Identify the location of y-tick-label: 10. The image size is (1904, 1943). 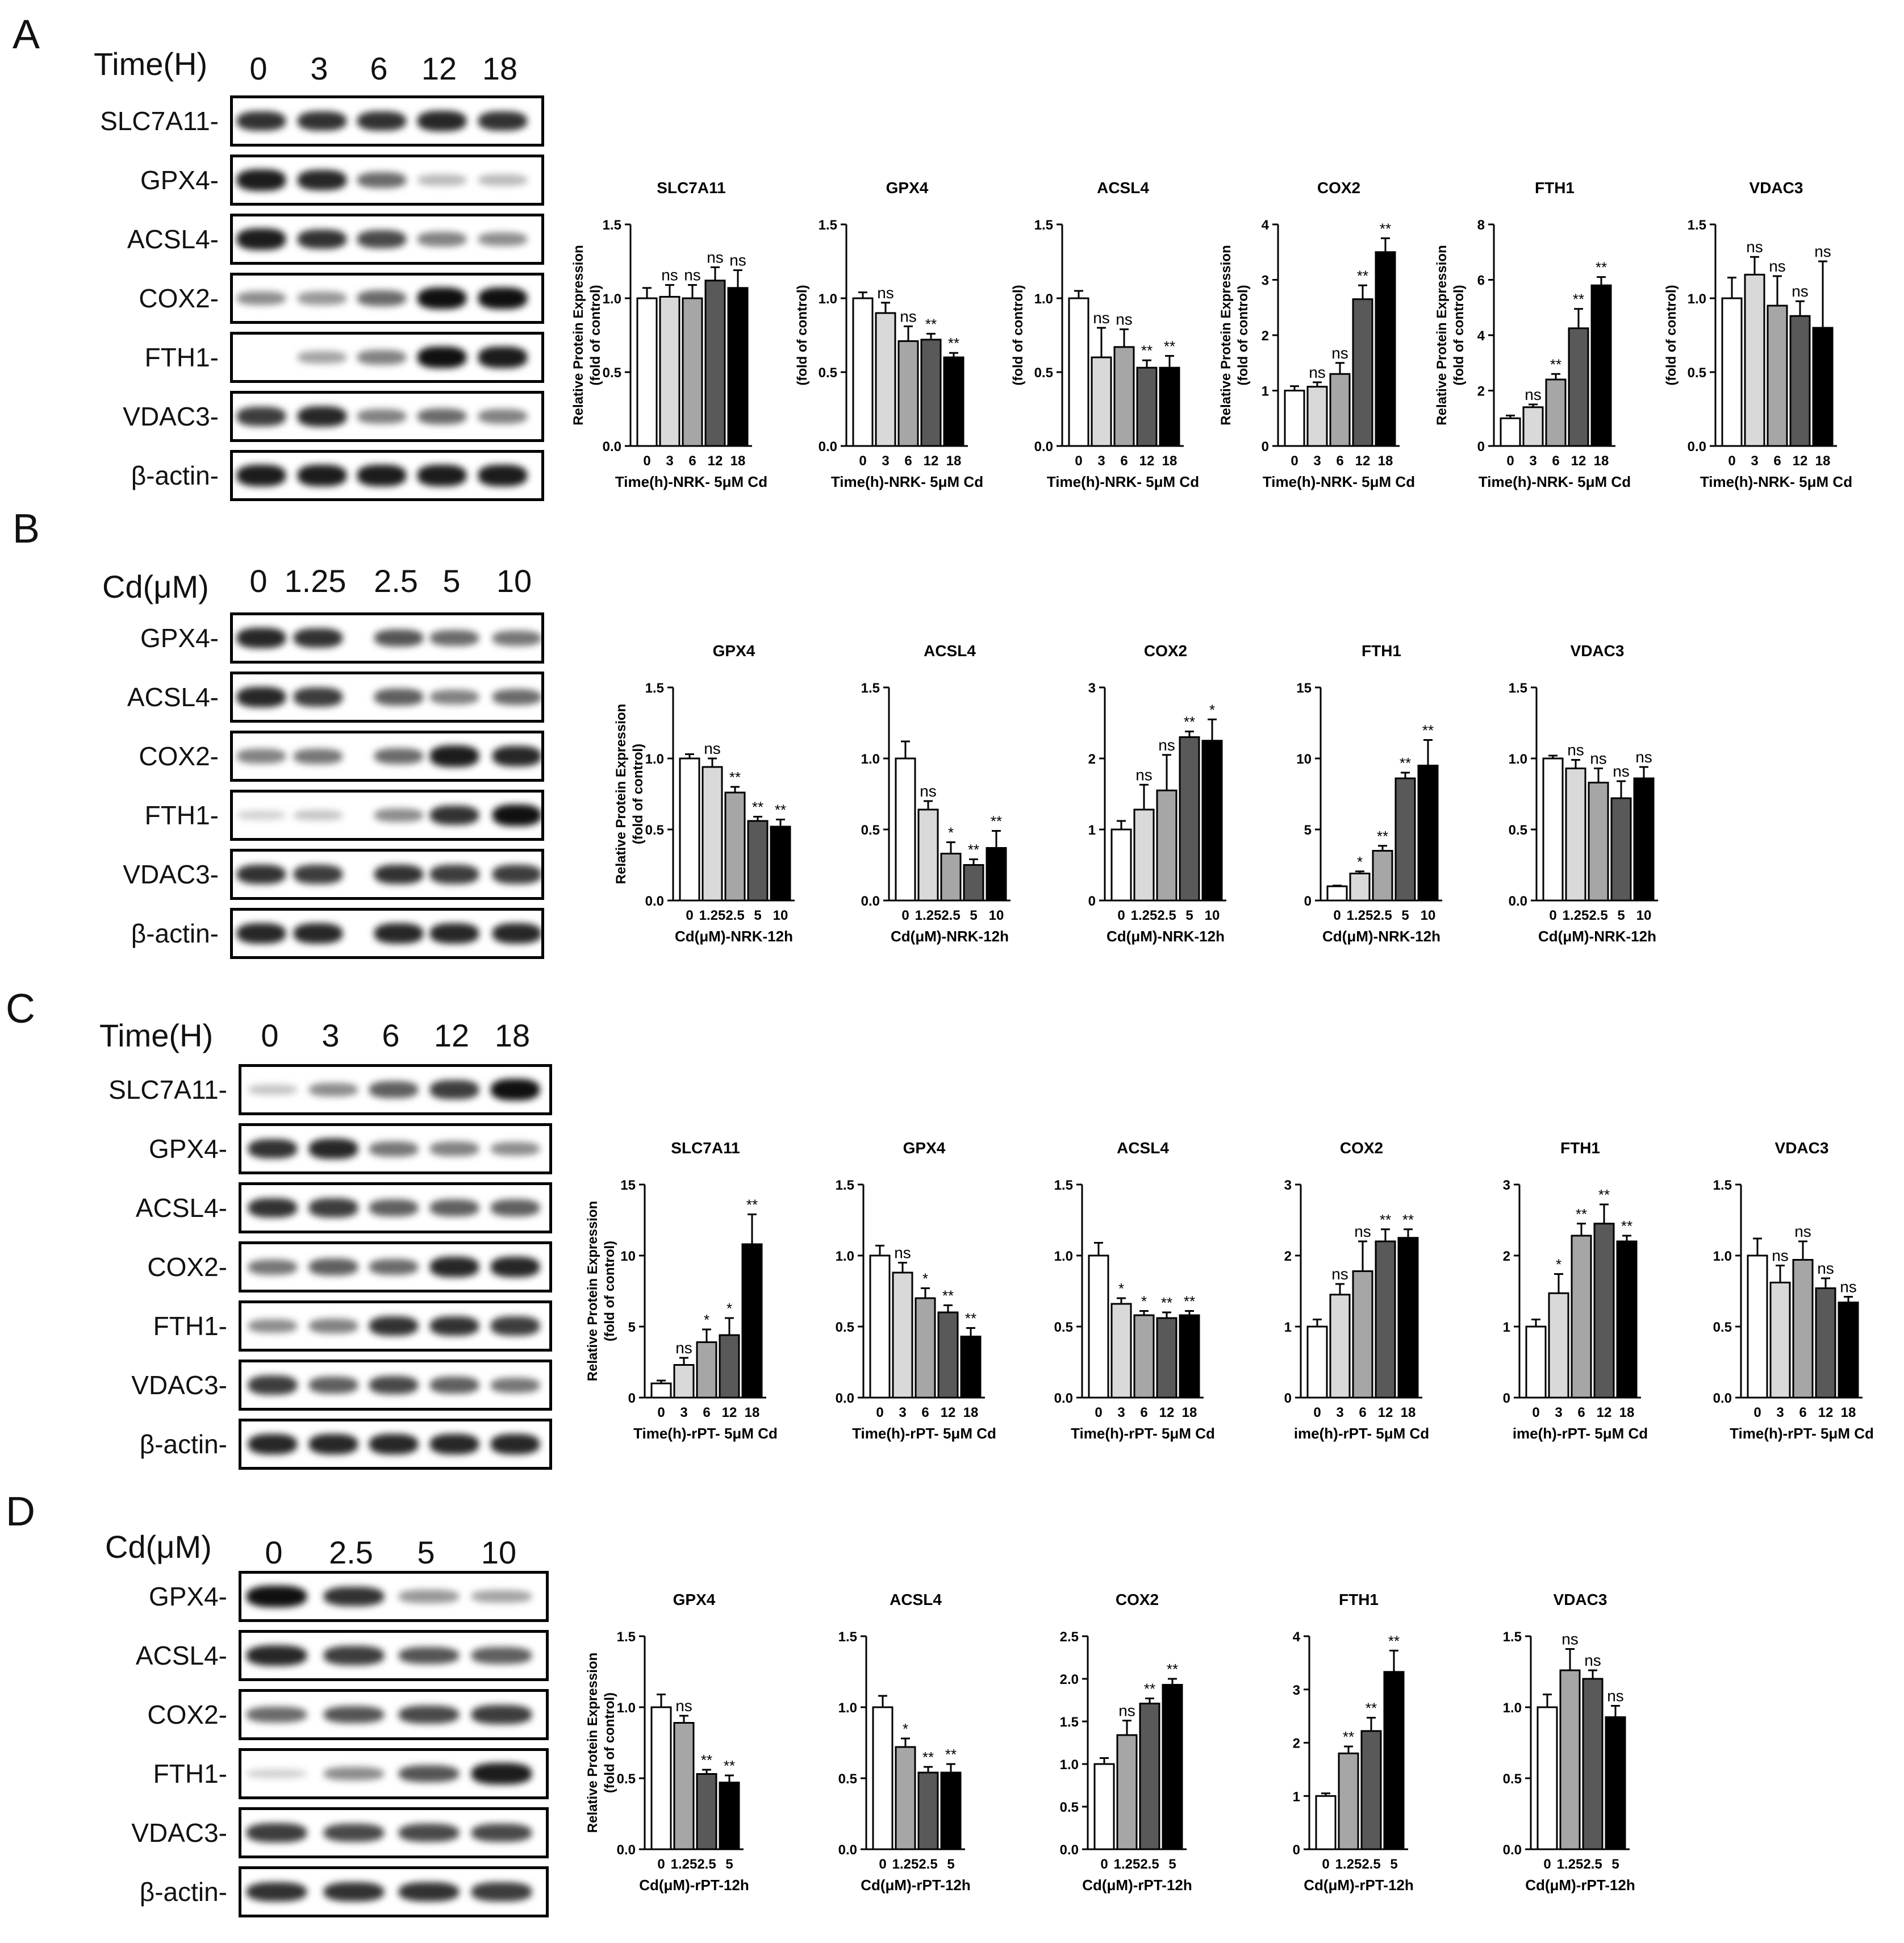
(1304, 760).